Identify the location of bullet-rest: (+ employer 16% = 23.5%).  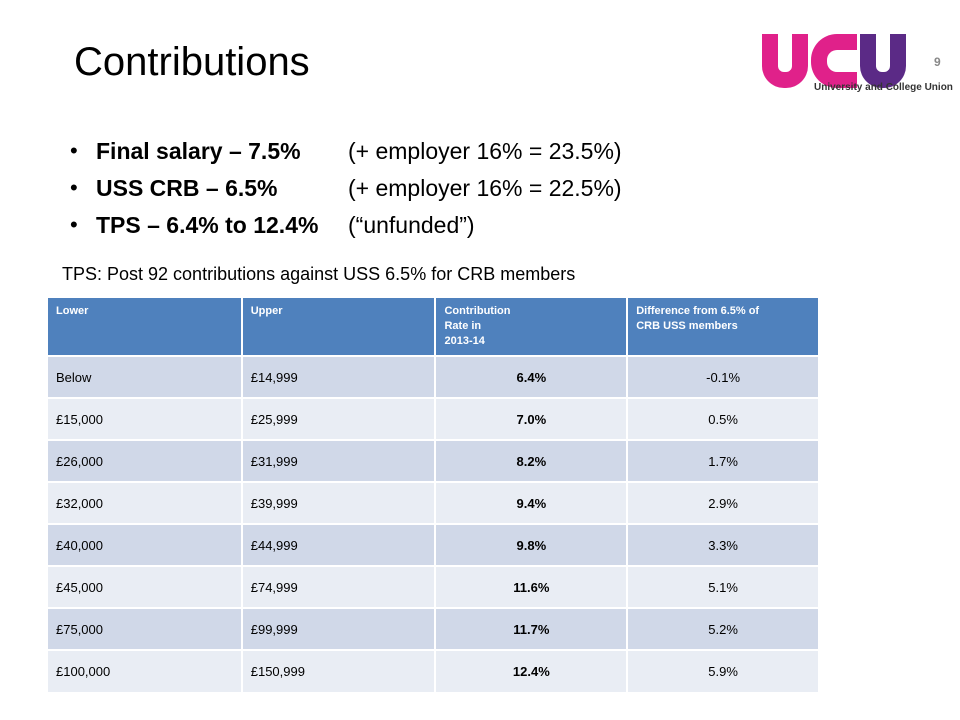
(485, 151).